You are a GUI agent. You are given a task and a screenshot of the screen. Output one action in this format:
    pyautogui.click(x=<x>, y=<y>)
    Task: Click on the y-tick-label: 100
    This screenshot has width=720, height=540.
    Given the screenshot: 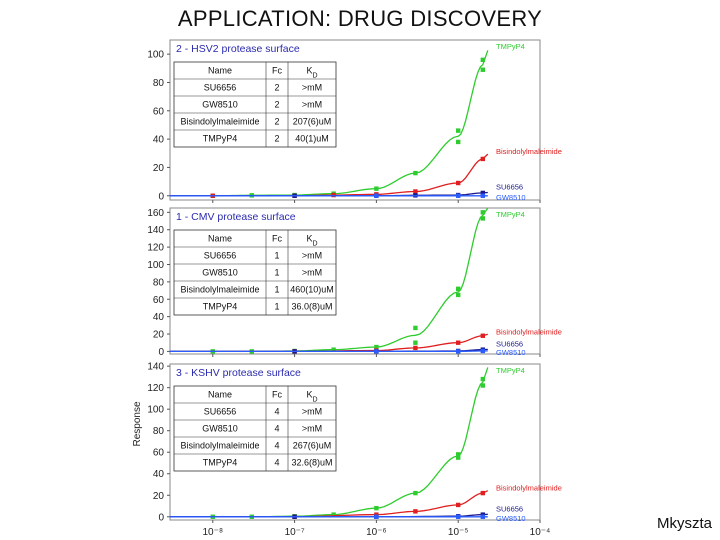 What is the action you would take?
    pyautogui.click(x=155, y=265)
    